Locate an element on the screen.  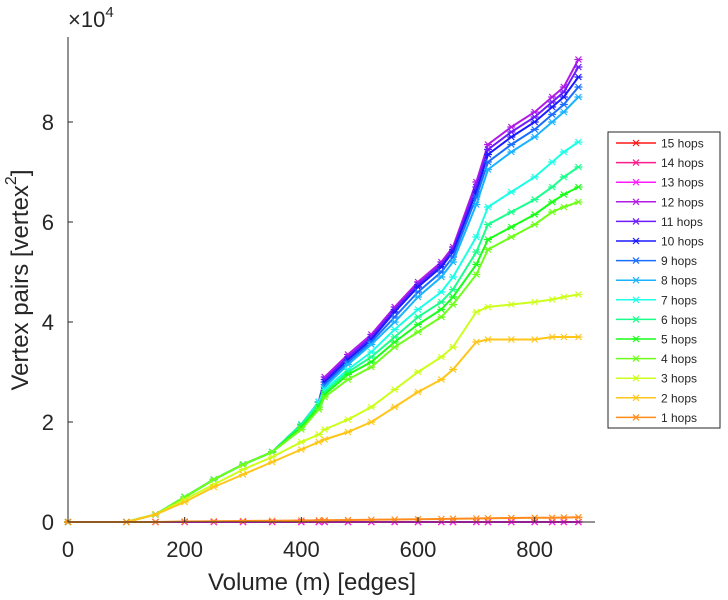
y-tick-label: 0 is located at coordinates (48, 522).